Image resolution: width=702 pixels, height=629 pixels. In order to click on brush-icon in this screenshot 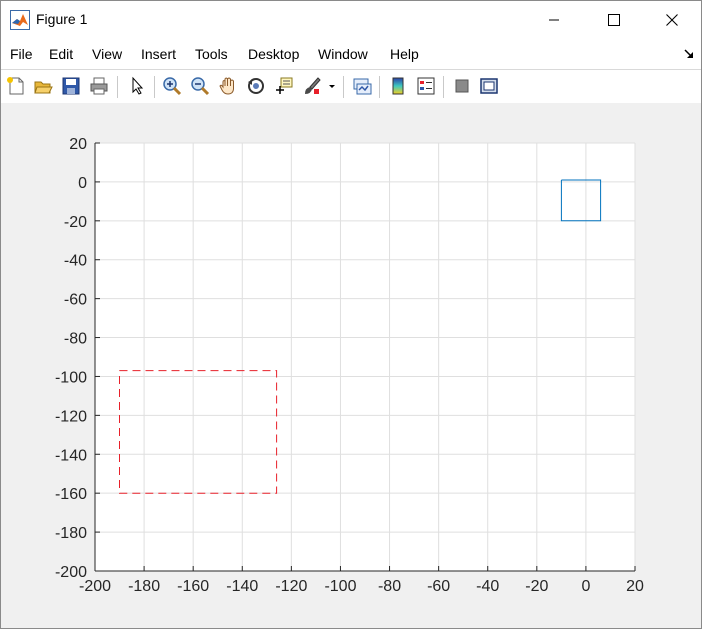, I will do `click(313, 85)`.